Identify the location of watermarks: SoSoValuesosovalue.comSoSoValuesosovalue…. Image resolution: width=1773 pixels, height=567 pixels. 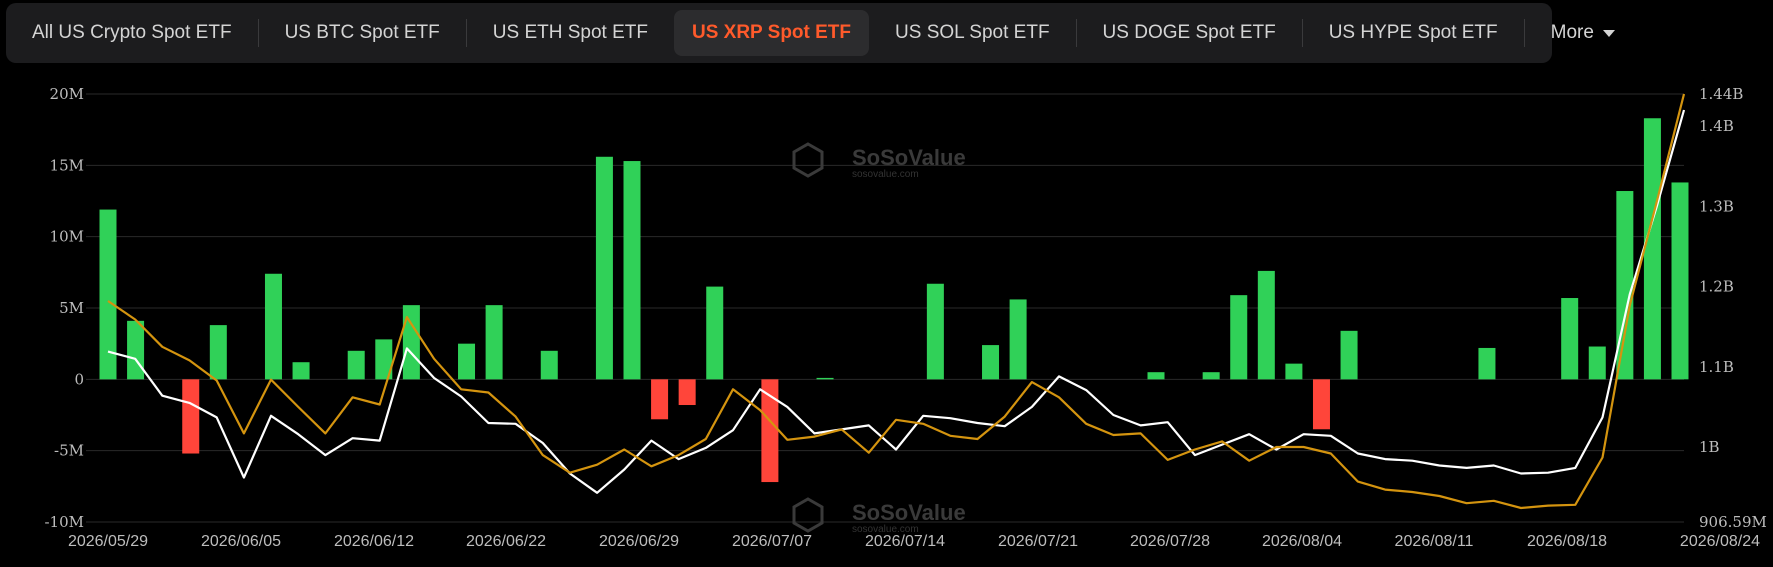
(879, 338).